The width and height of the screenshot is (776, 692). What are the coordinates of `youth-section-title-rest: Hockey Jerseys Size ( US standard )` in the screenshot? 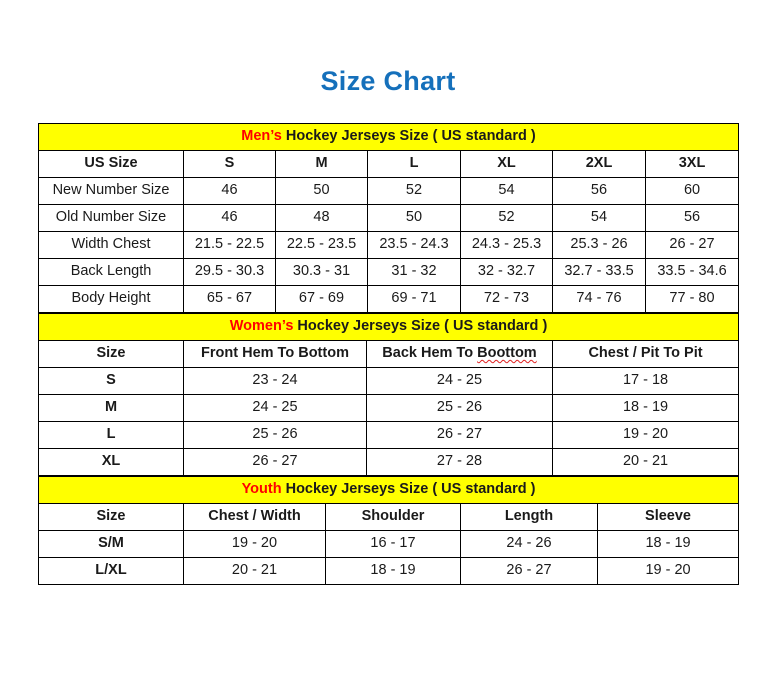 It's located at (408, 489).